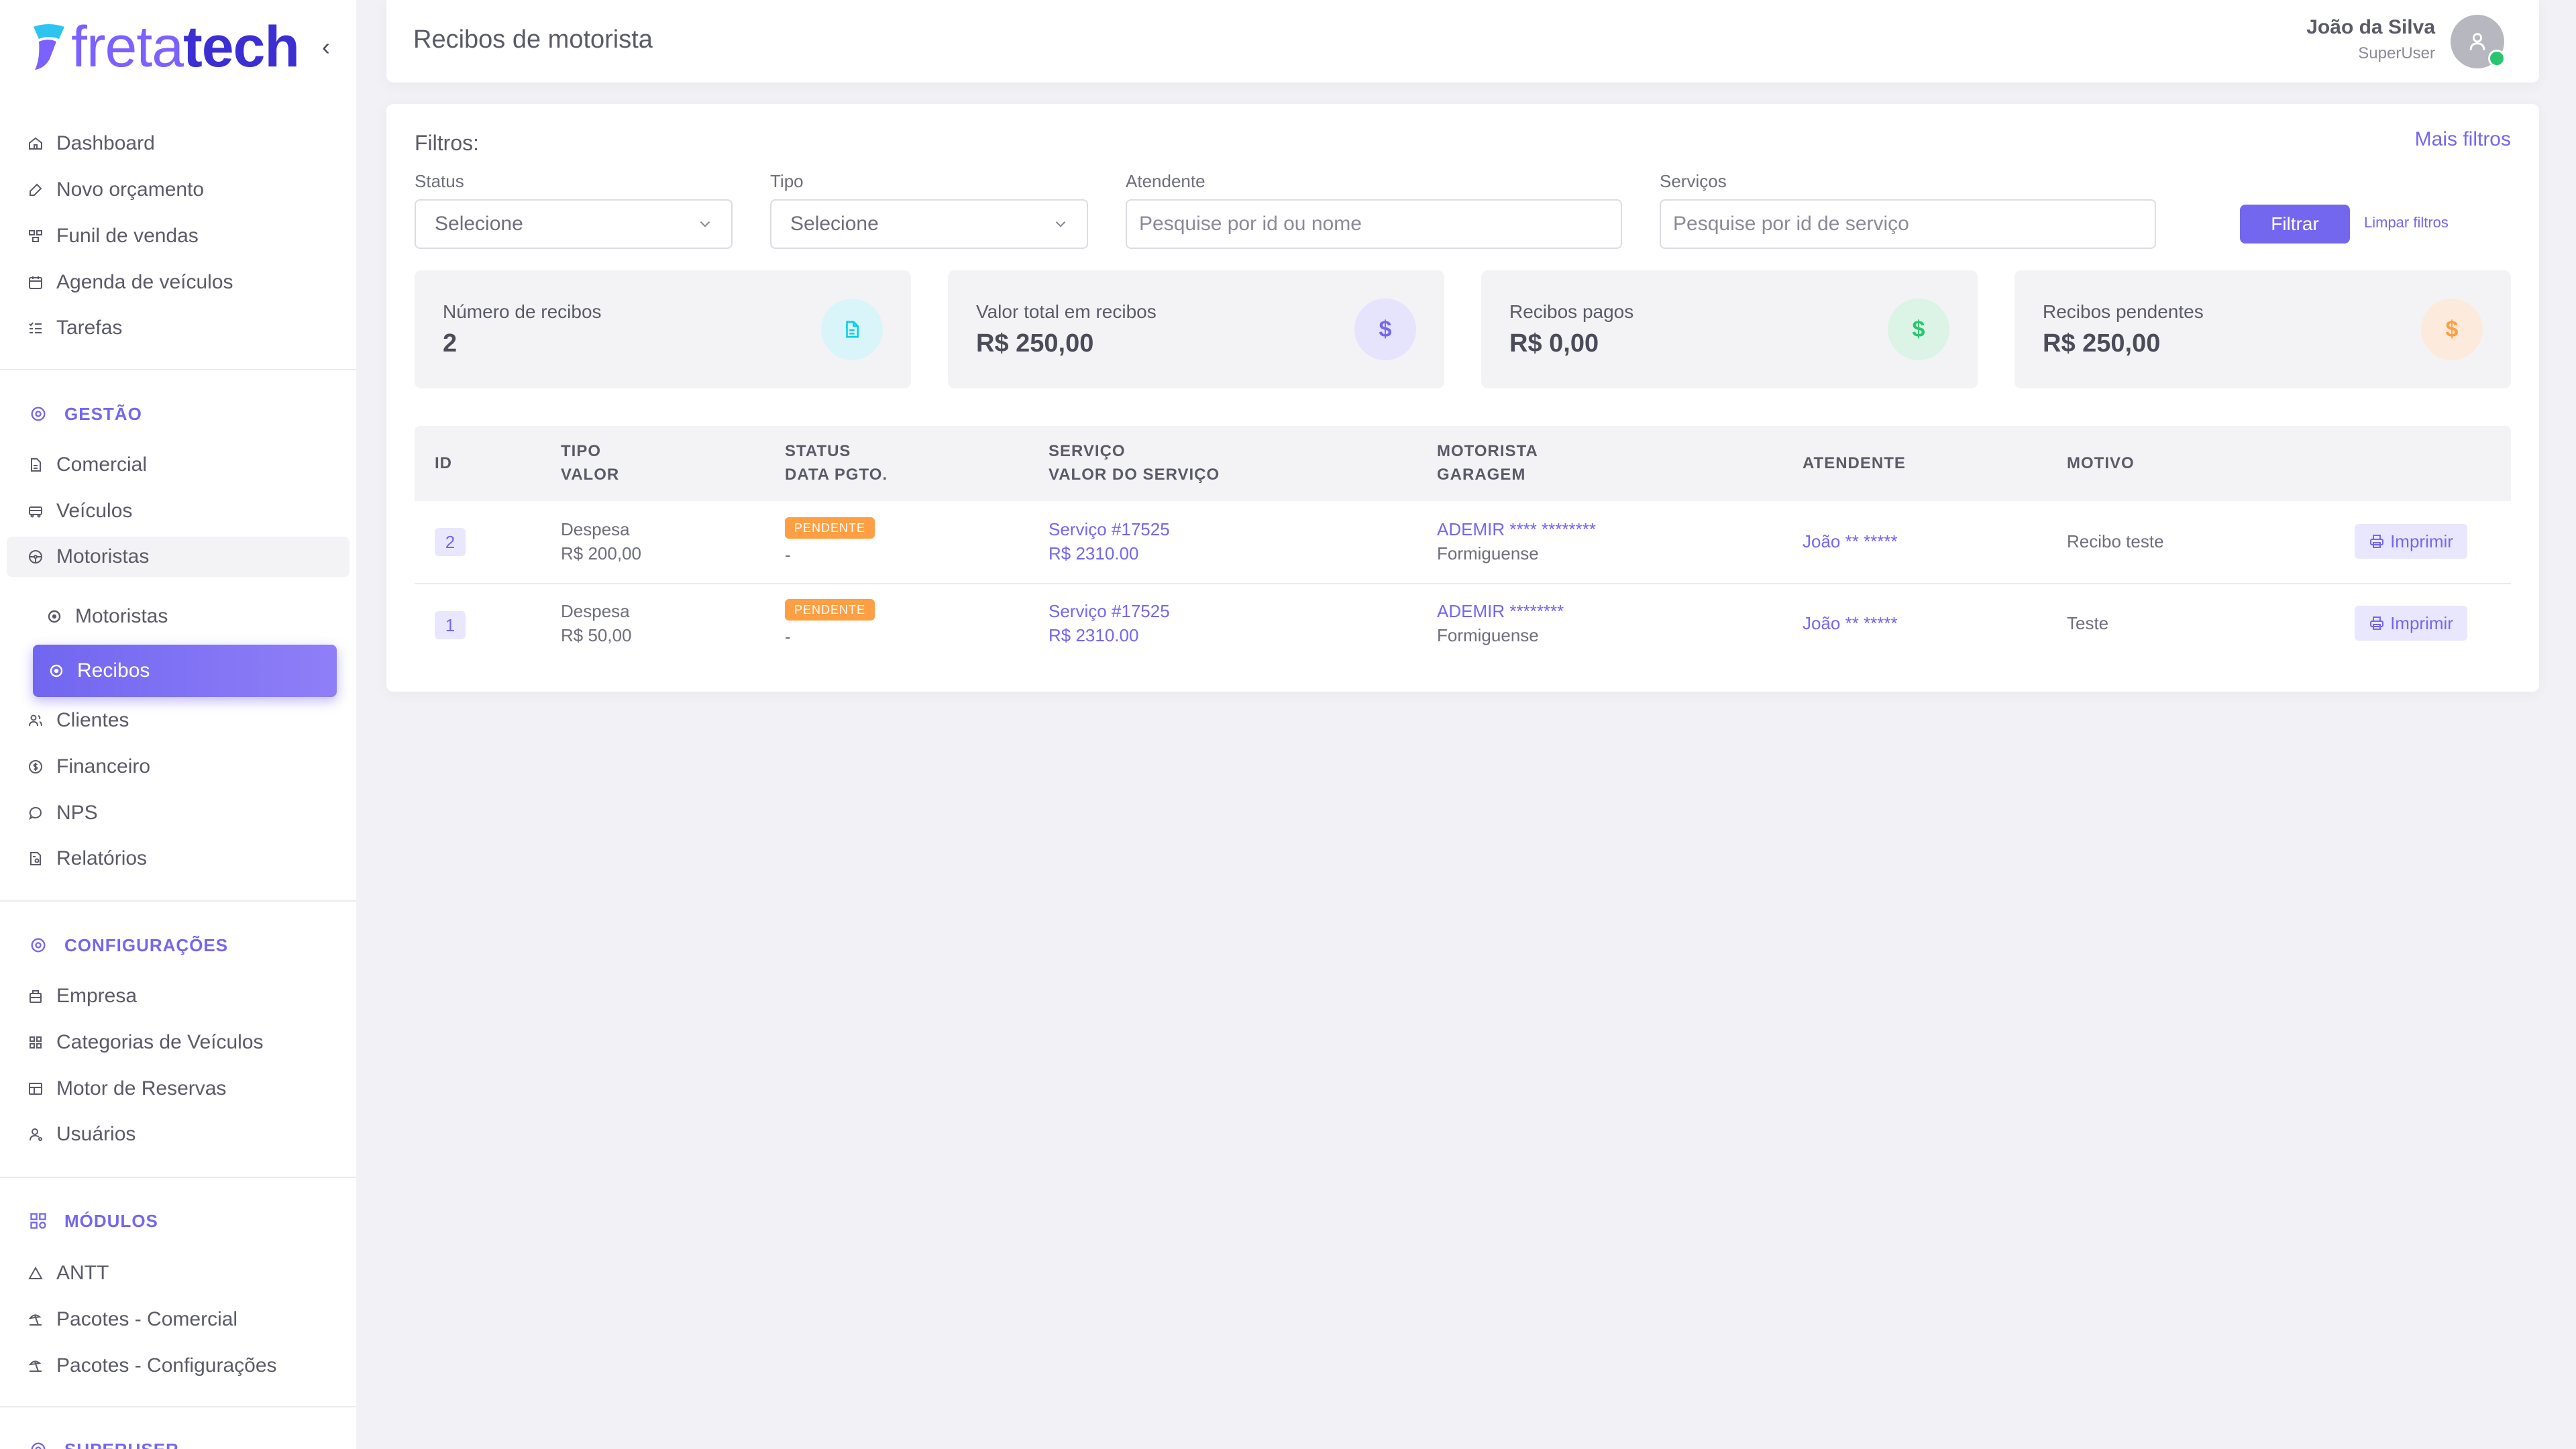  I want to click on collapse-sidebar-icon: ‹, so click(326, 46).